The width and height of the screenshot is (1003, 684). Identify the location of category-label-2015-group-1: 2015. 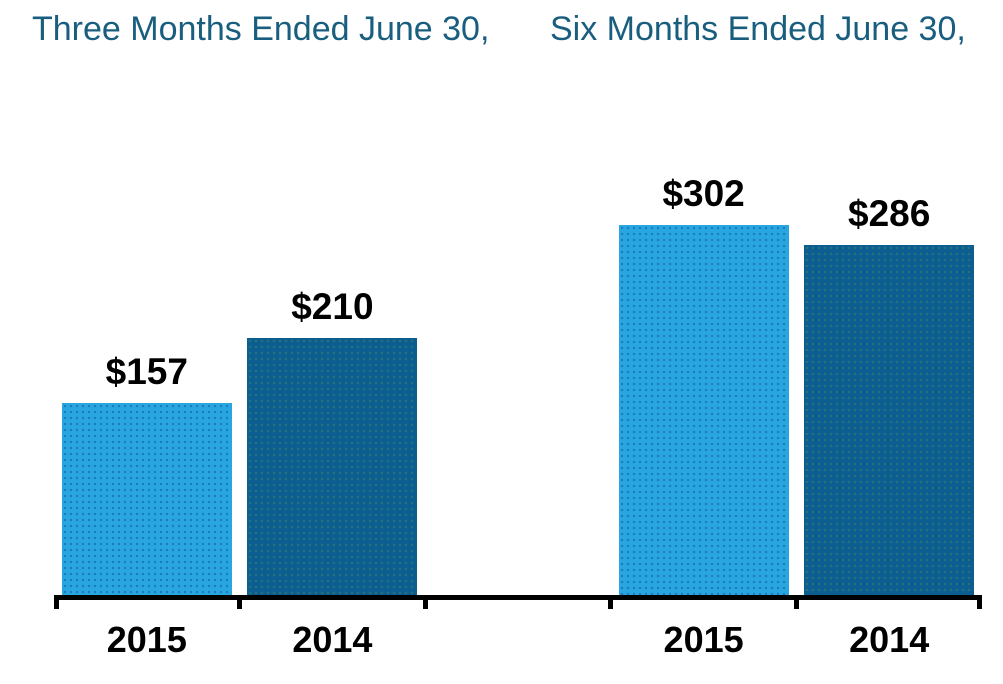
(146, 639).